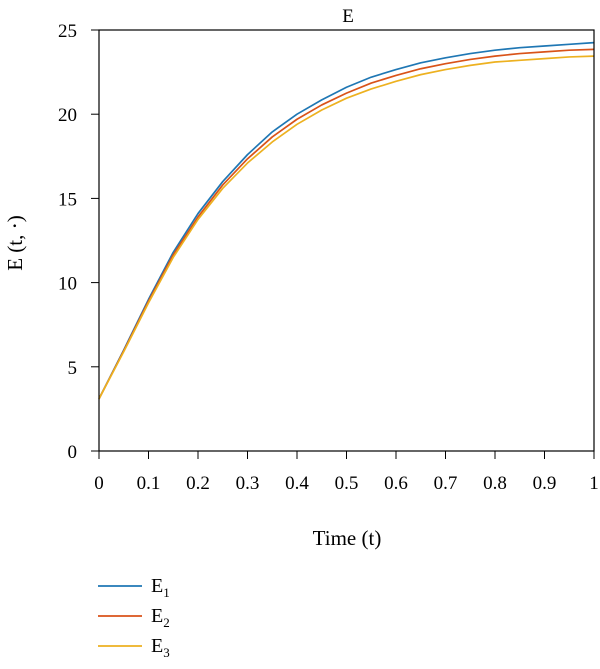 The image size is (600, 669). What do you see at coordinates (149, 483) in the screenshot?
I see `x-tick-label: 0.1` at bounding box center [149, 483].